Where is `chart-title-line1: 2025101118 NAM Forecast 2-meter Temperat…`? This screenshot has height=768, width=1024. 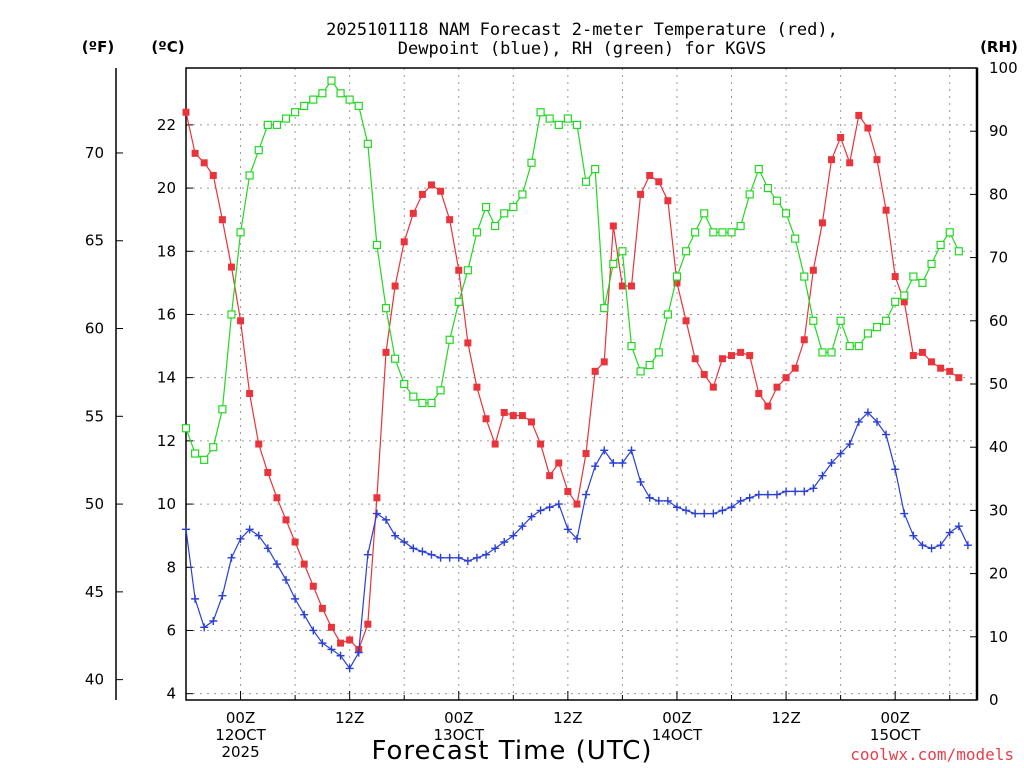
chart-title-line1: 2025101118 NAM Forecast 2-meter Temperat… is located at coordinates (582, 30).